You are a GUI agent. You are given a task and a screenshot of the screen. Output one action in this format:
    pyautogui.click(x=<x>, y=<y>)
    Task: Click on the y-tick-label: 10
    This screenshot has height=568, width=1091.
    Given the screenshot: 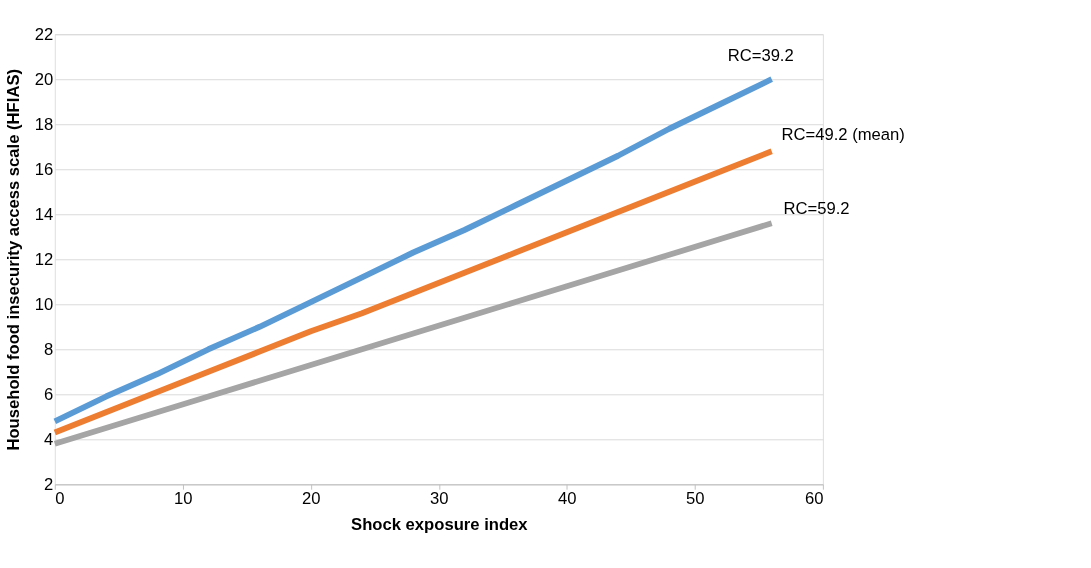 What is the action you would take?
    pyautogui.click(x=44, y=304)
    